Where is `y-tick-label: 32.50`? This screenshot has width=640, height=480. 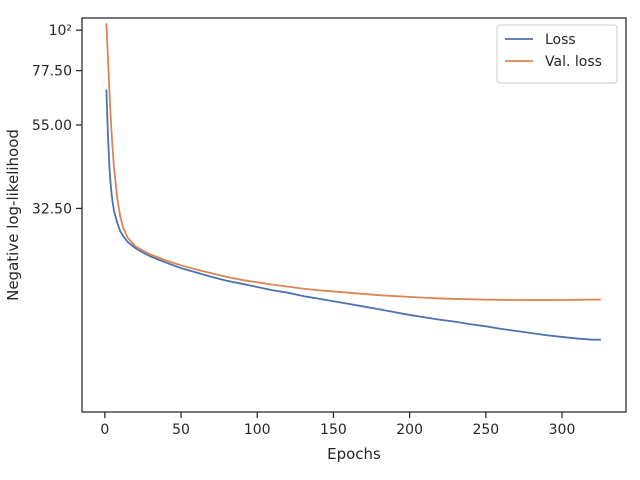
y-tick-label: 32.50 is located at coordinates (52, 209).